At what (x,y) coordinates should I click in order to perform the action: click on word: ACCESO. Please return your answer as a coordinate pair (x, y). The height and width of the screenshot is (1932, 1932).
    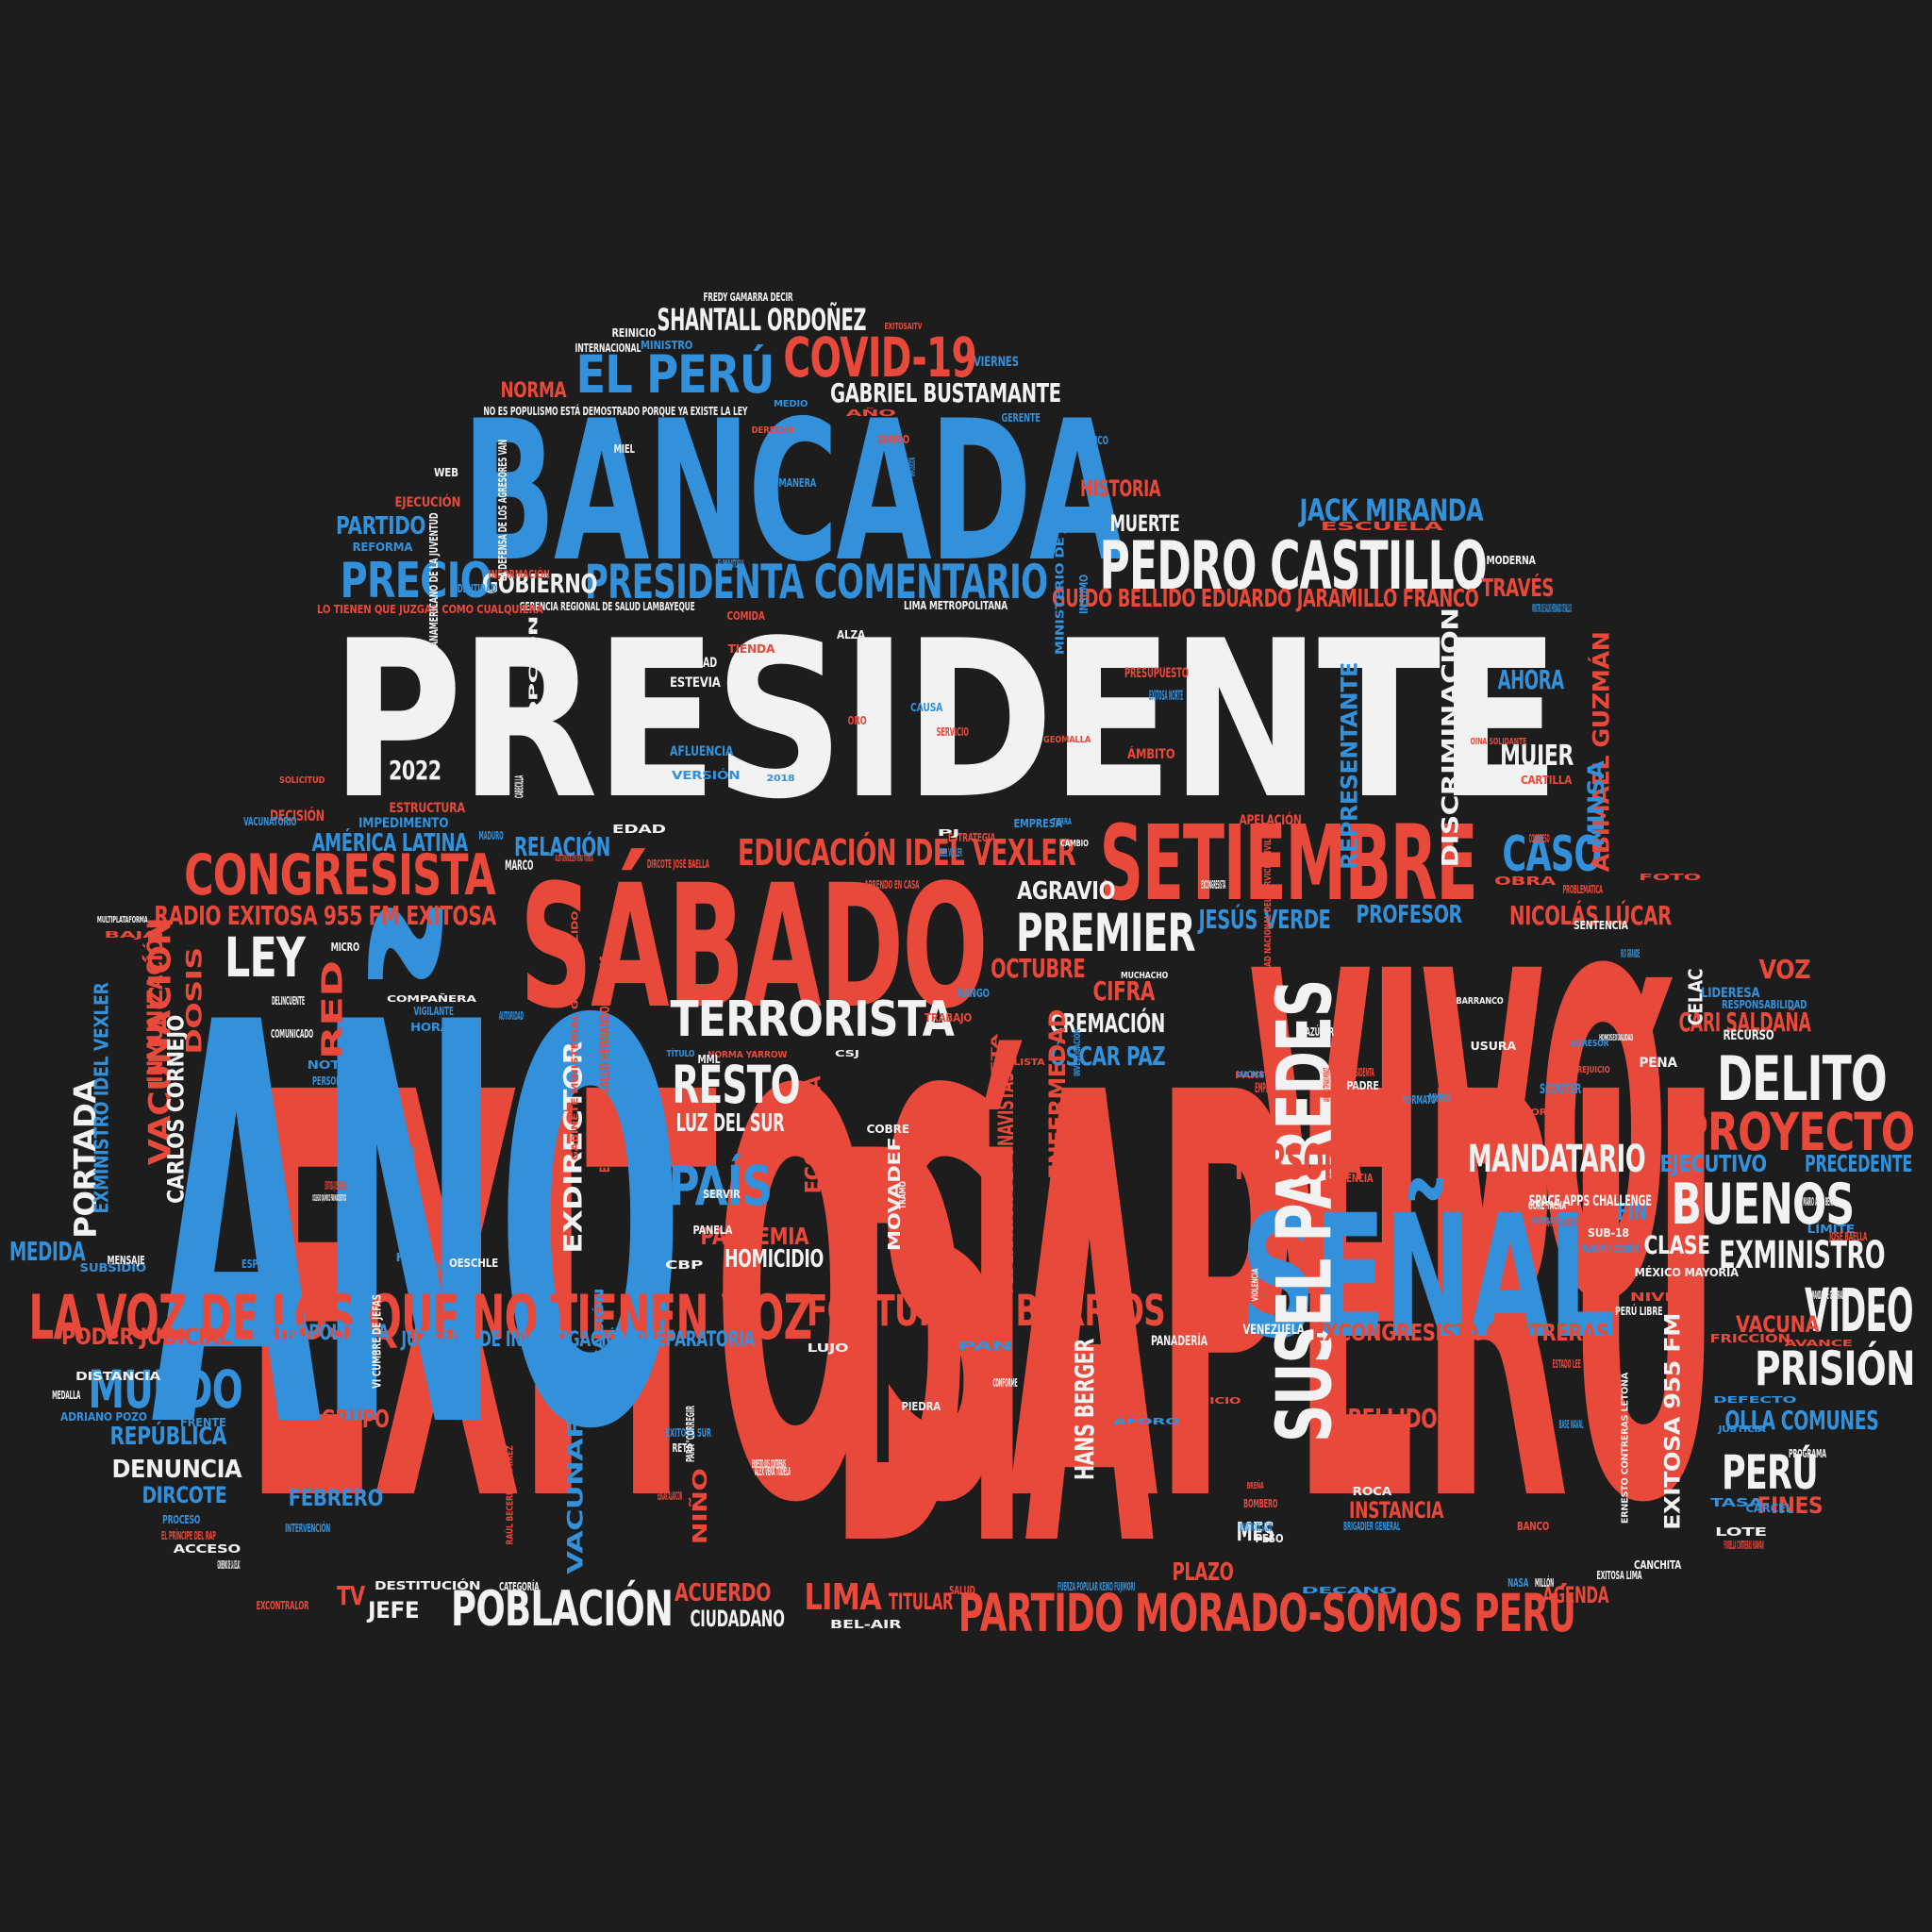
    Looking at the image, I should click on (207, 1549).